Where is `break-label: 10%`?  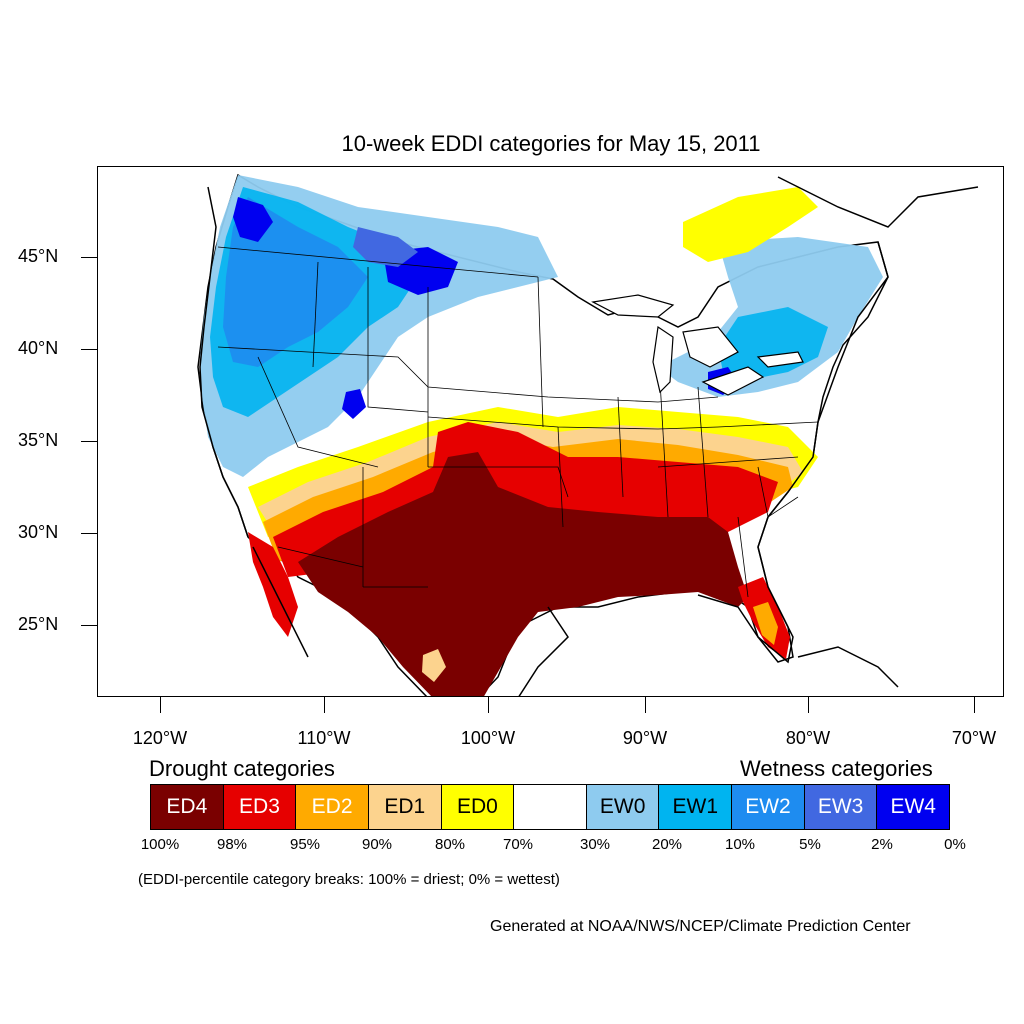
break-label: 10% is located at coordinates (740, 844).